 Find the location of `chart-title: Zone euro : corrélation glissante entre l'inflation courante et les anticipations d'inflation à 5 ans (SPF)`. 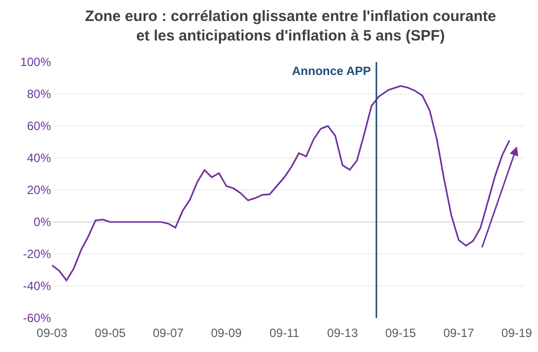

chart-title: Zone euro : corrélation glissante entre l'inflation courante et les anticipations d'inflation à 5 ans (SPF) is located at coordinates (290, 26).